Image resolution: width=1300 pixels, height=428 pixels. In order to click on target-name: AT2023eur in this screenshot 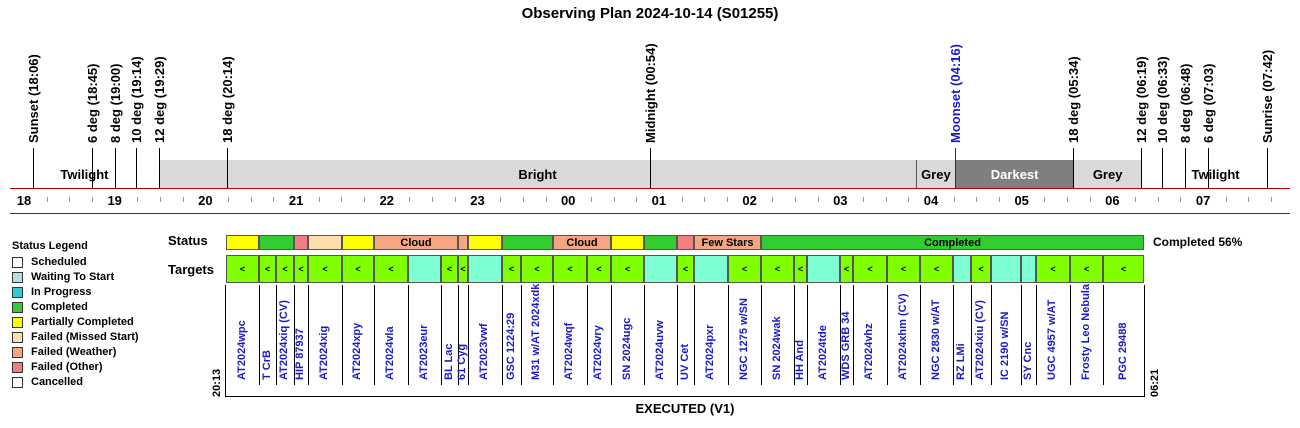, I will do `click(423, 352)`.